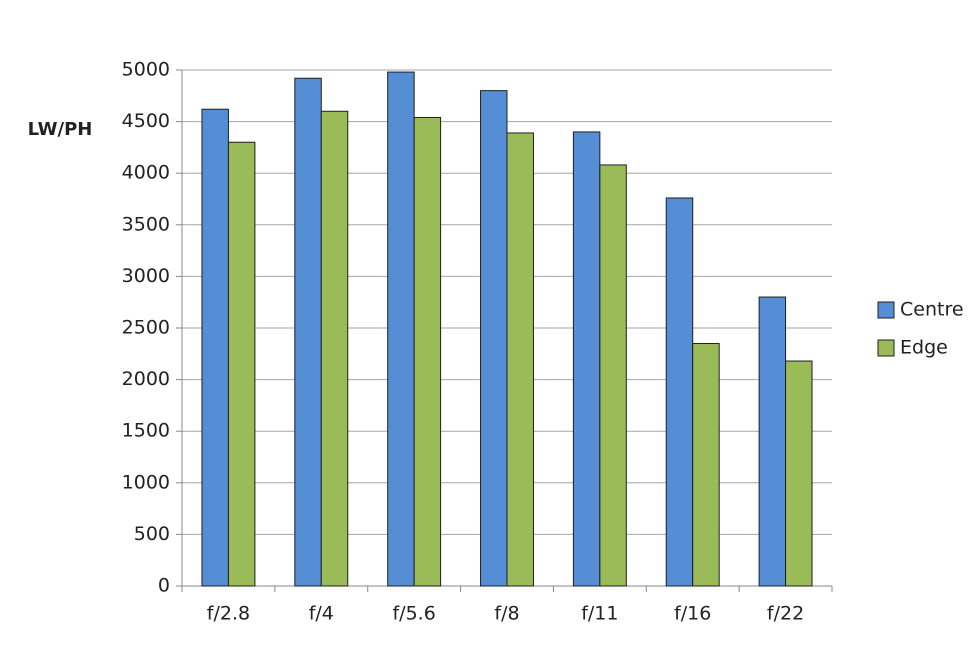  I want to click on legend-label: Edge, so click(924, 348).